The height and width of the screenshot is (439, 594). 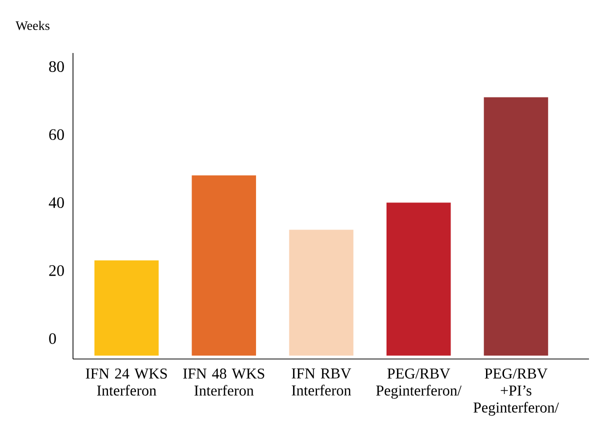 What do you see at coordinates (56, 270) in the screenshot?
I see `y-tick-label: 20` at bounding box center [56, 270].